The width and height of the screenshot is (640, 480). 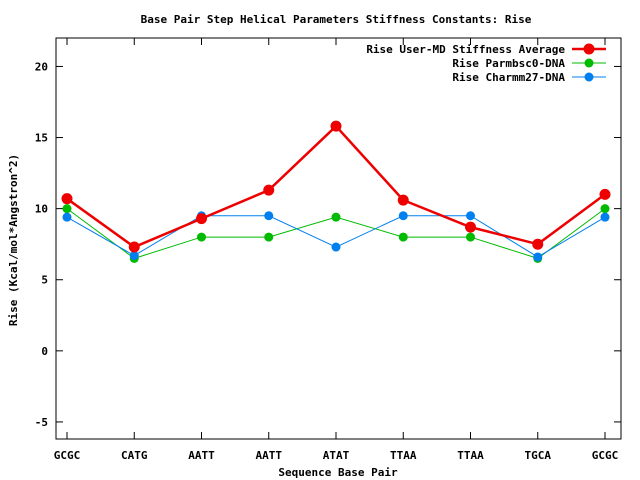 What do you see at coordinates (134, 455) in the screenshot?
I see `x-tick-label: CATG` at bounding box center [134, 455].